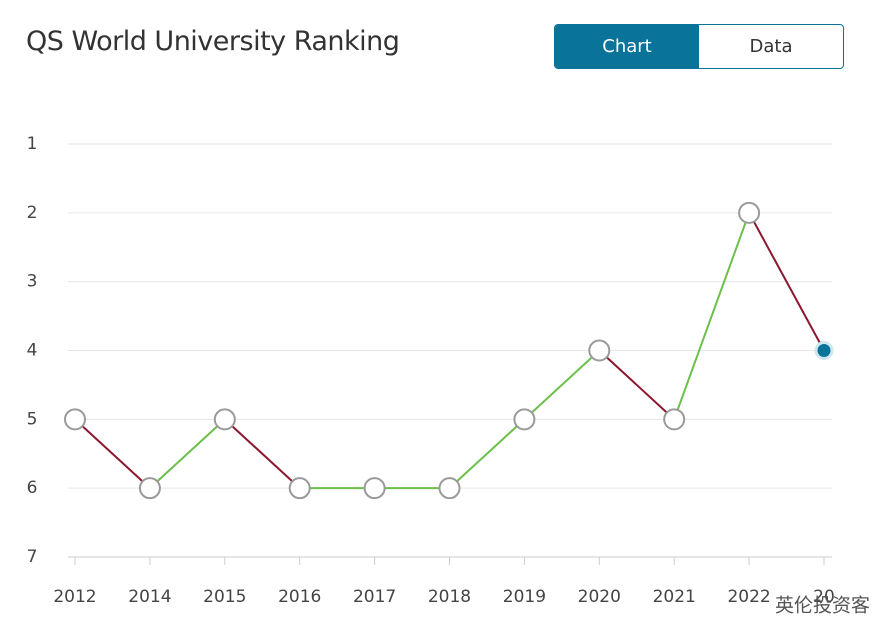  Describe the element at coordinates (771, 46) in the screenshot. I see `tab: Data` at that location.